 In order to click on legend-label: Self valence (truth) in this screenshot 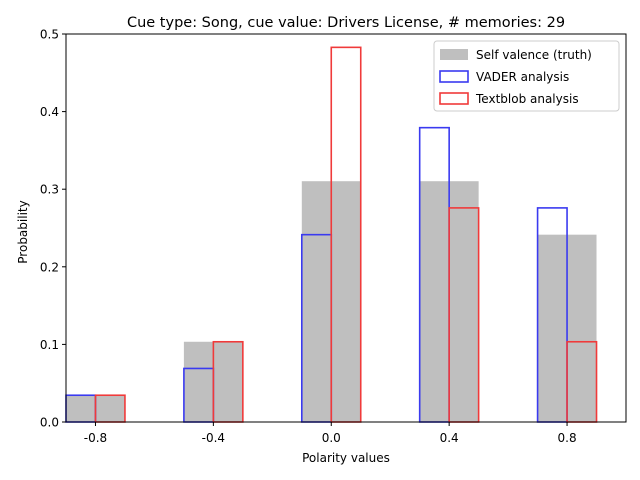, I will do `click(534, 55)`.